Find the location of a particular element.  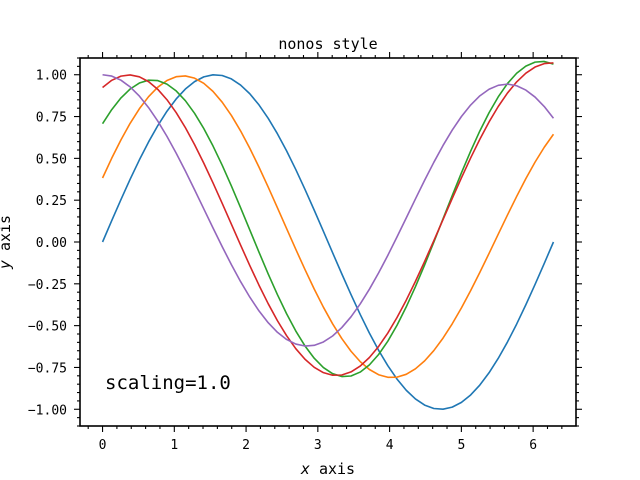

x-tick-label: 5 is located at coordinates (461, 445).